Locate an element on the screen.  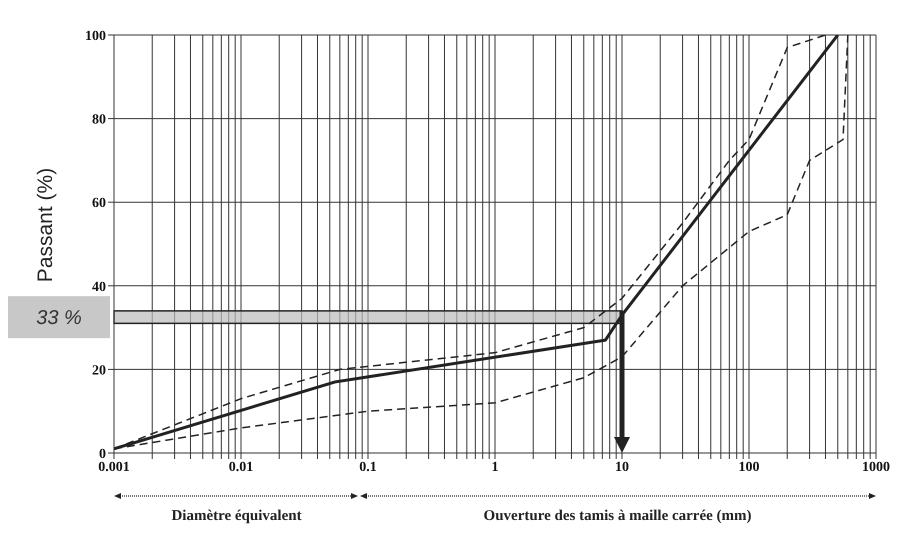
x-tick-label: 100 is located at coordinates (749, 467).